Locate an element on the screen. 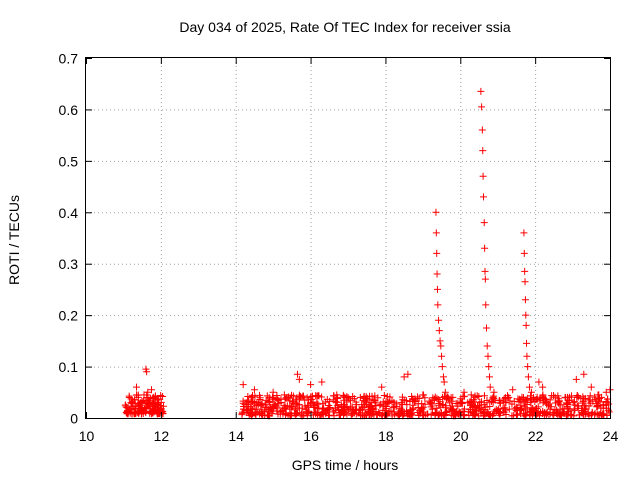 The height and width of the screenshot is (480, 640). x-tick-label: 20 is located at coordinates (461, 436).